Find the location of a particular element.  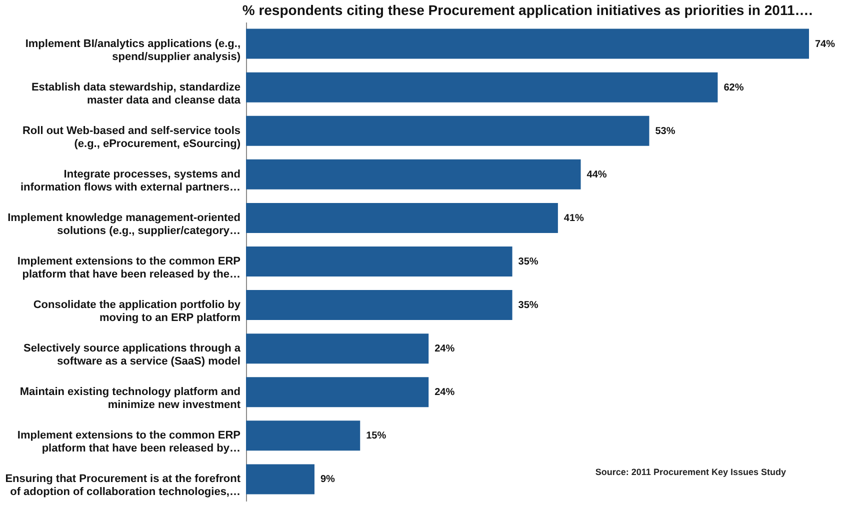

y-tick-label: Establish data stewardship, standardize master data and cleanse data is located at coordinates (136, 93).